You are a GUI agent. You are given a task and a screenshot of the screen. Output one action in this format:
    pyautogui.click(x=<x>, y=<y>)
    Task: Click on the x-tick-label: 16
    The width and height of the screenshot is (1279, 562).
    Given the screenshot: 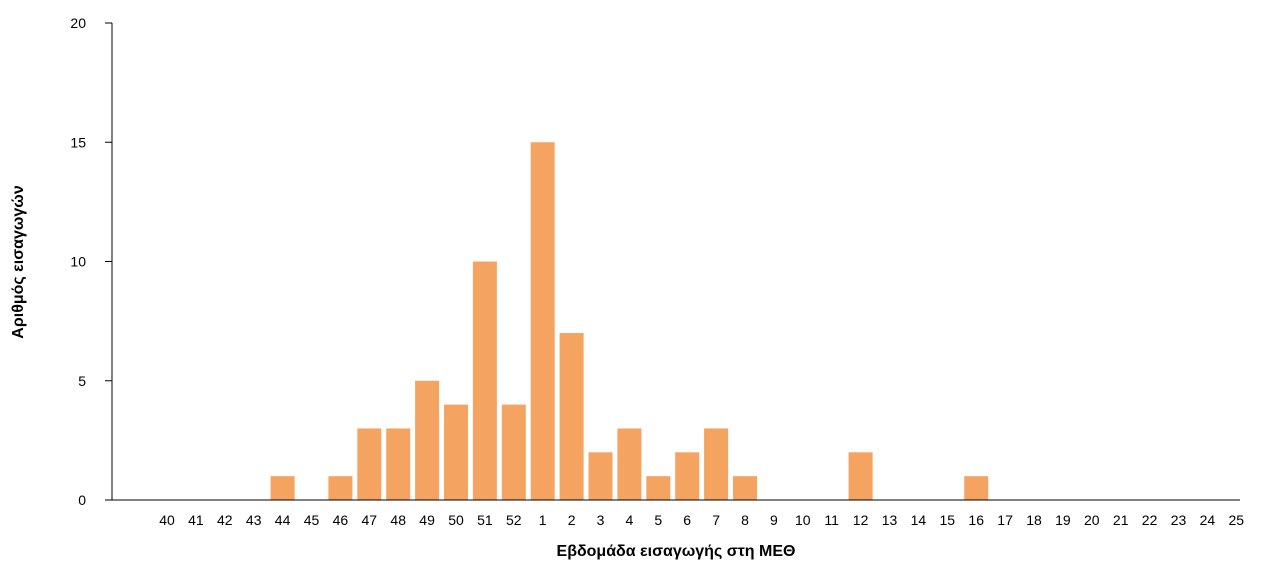 What is the action you would take?
    pyautogui.click(x=976, y=520)
    